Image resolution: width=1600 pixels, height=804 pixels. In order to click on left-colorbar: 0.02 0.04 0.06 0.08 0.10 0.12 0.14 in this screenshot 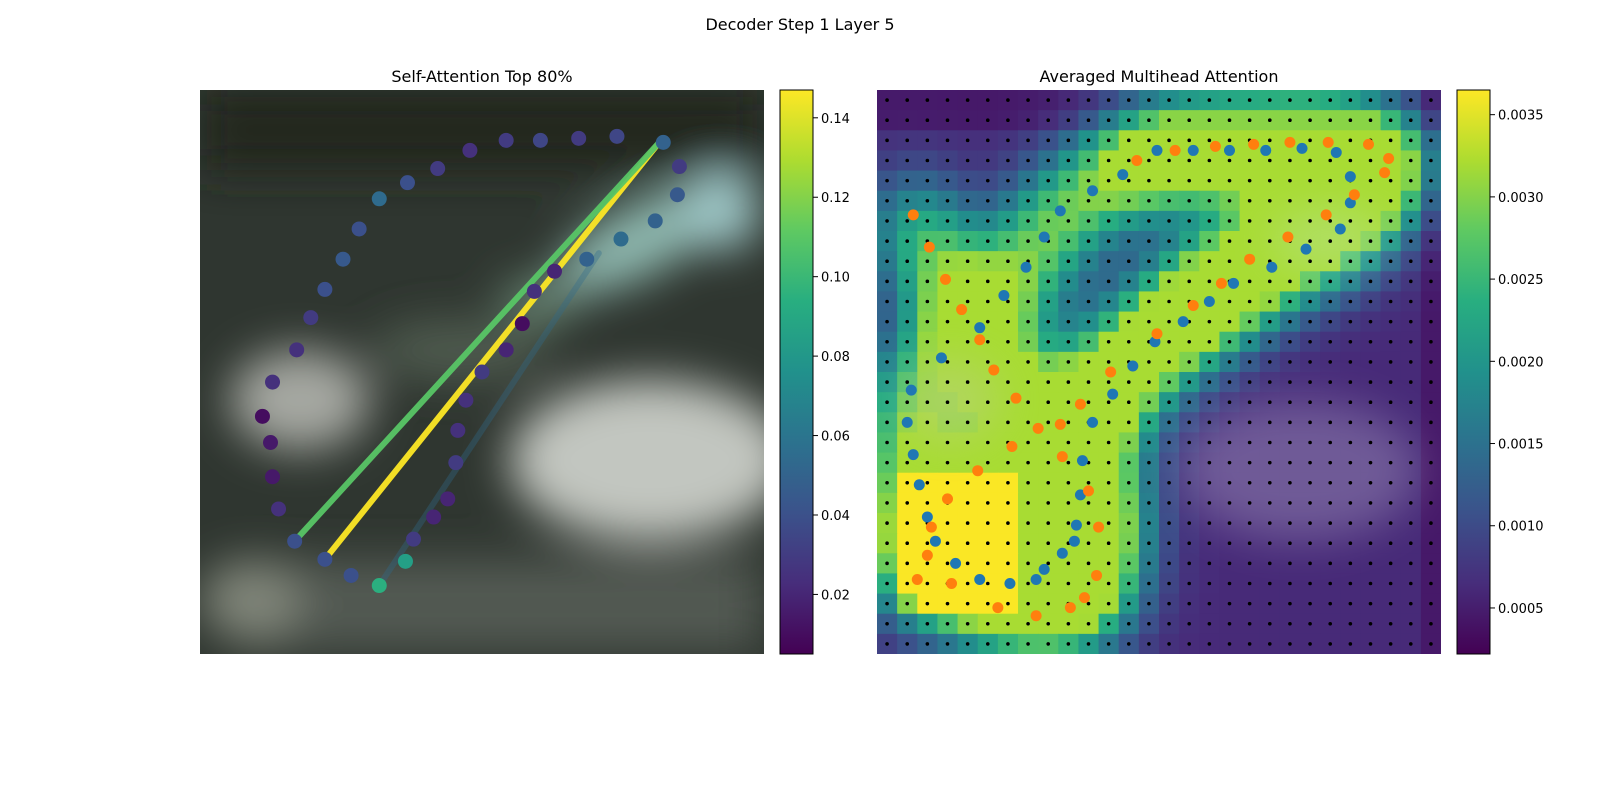, I will do `click(814, 372)`.